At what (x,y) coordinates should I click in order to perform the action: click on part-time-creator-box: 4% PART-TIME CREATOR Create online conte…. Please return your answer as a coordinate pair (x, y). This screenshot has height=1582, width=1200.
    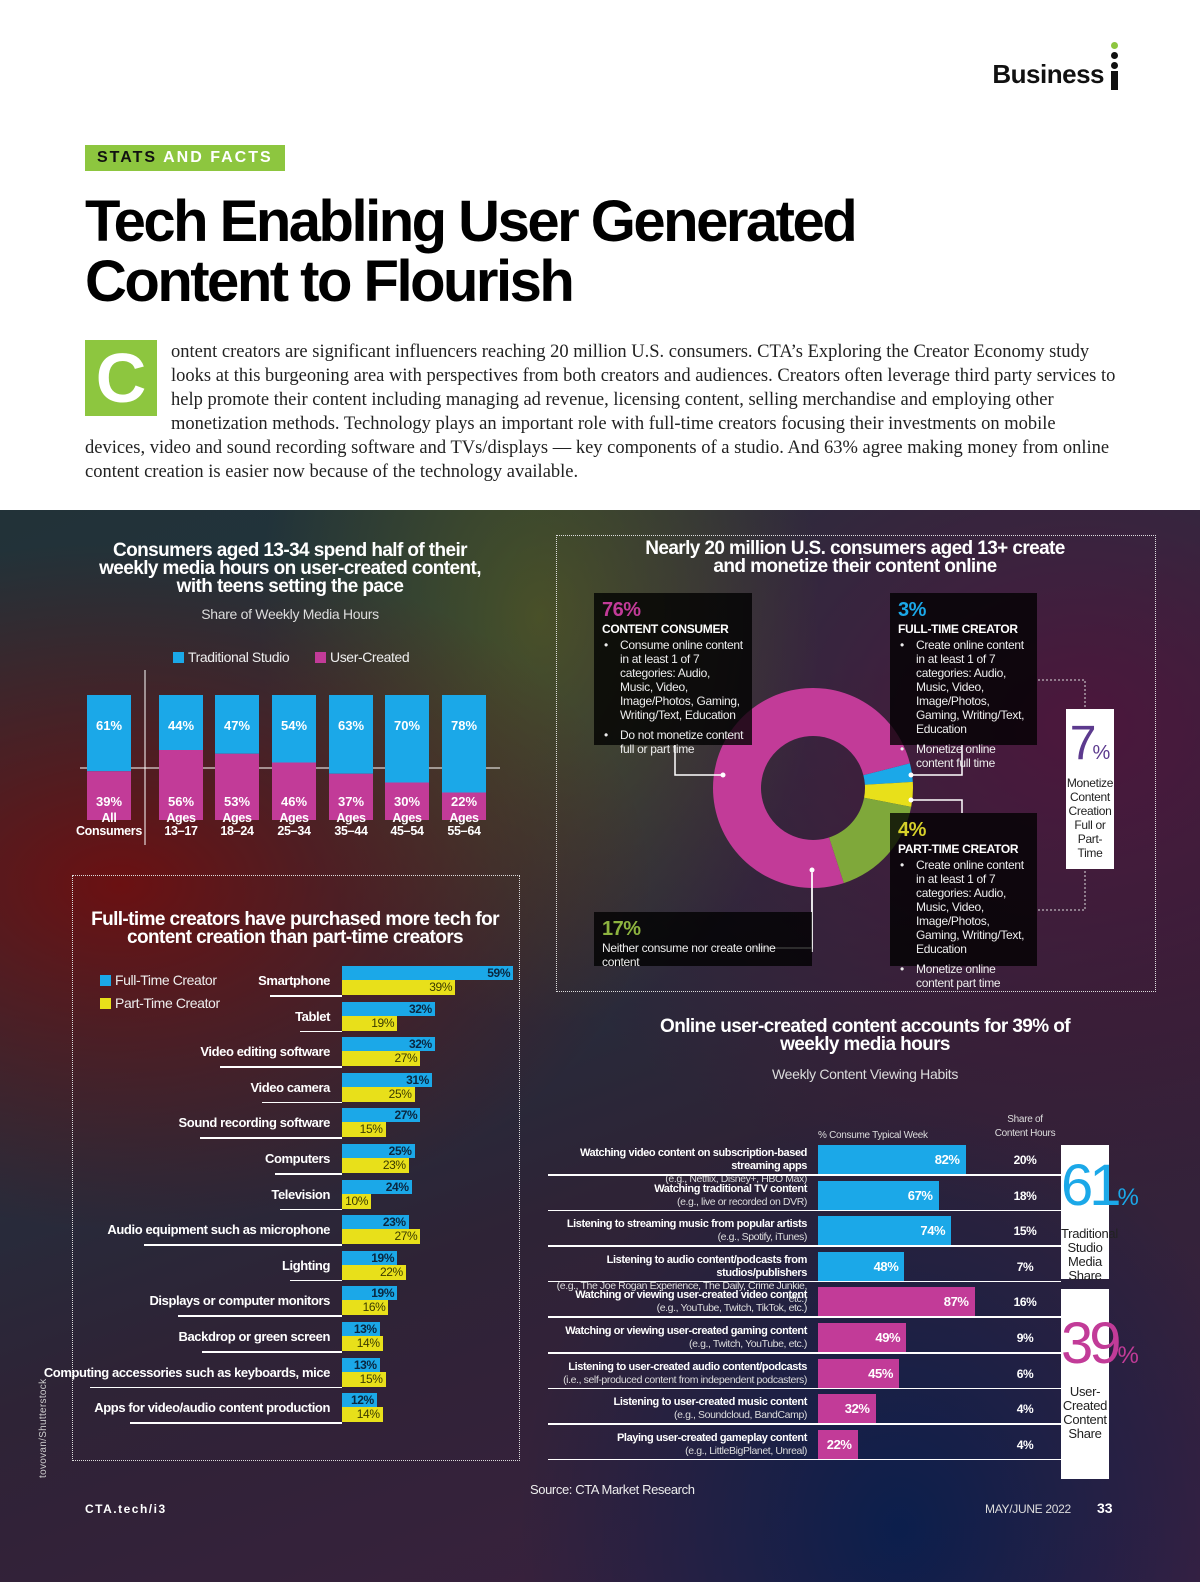
    Looking at the image, I should click on (963, 901).